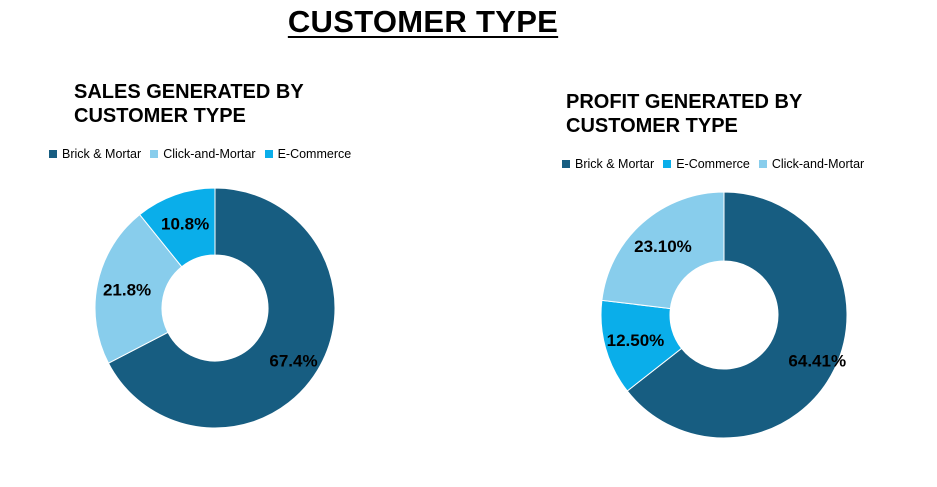 The image size is (937, 487). I want to click on profit-legend-item-brick-and-mortar: Brick & Mortar, so click(608, 164).